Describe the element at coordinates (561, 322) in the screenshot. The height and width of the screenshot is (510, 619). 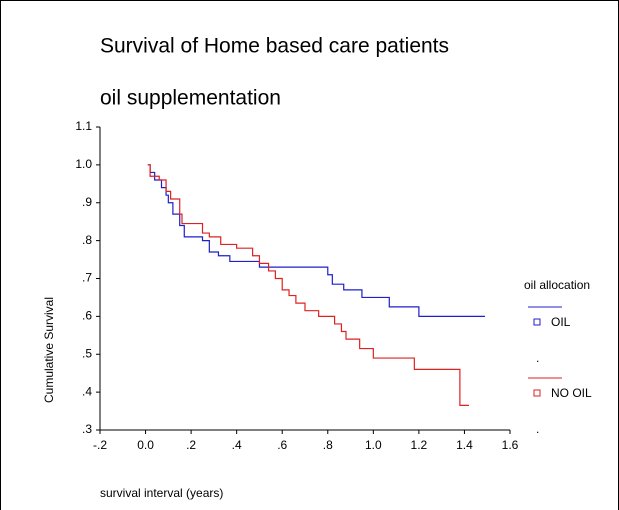
I see `legend-label: OIL` at that location.